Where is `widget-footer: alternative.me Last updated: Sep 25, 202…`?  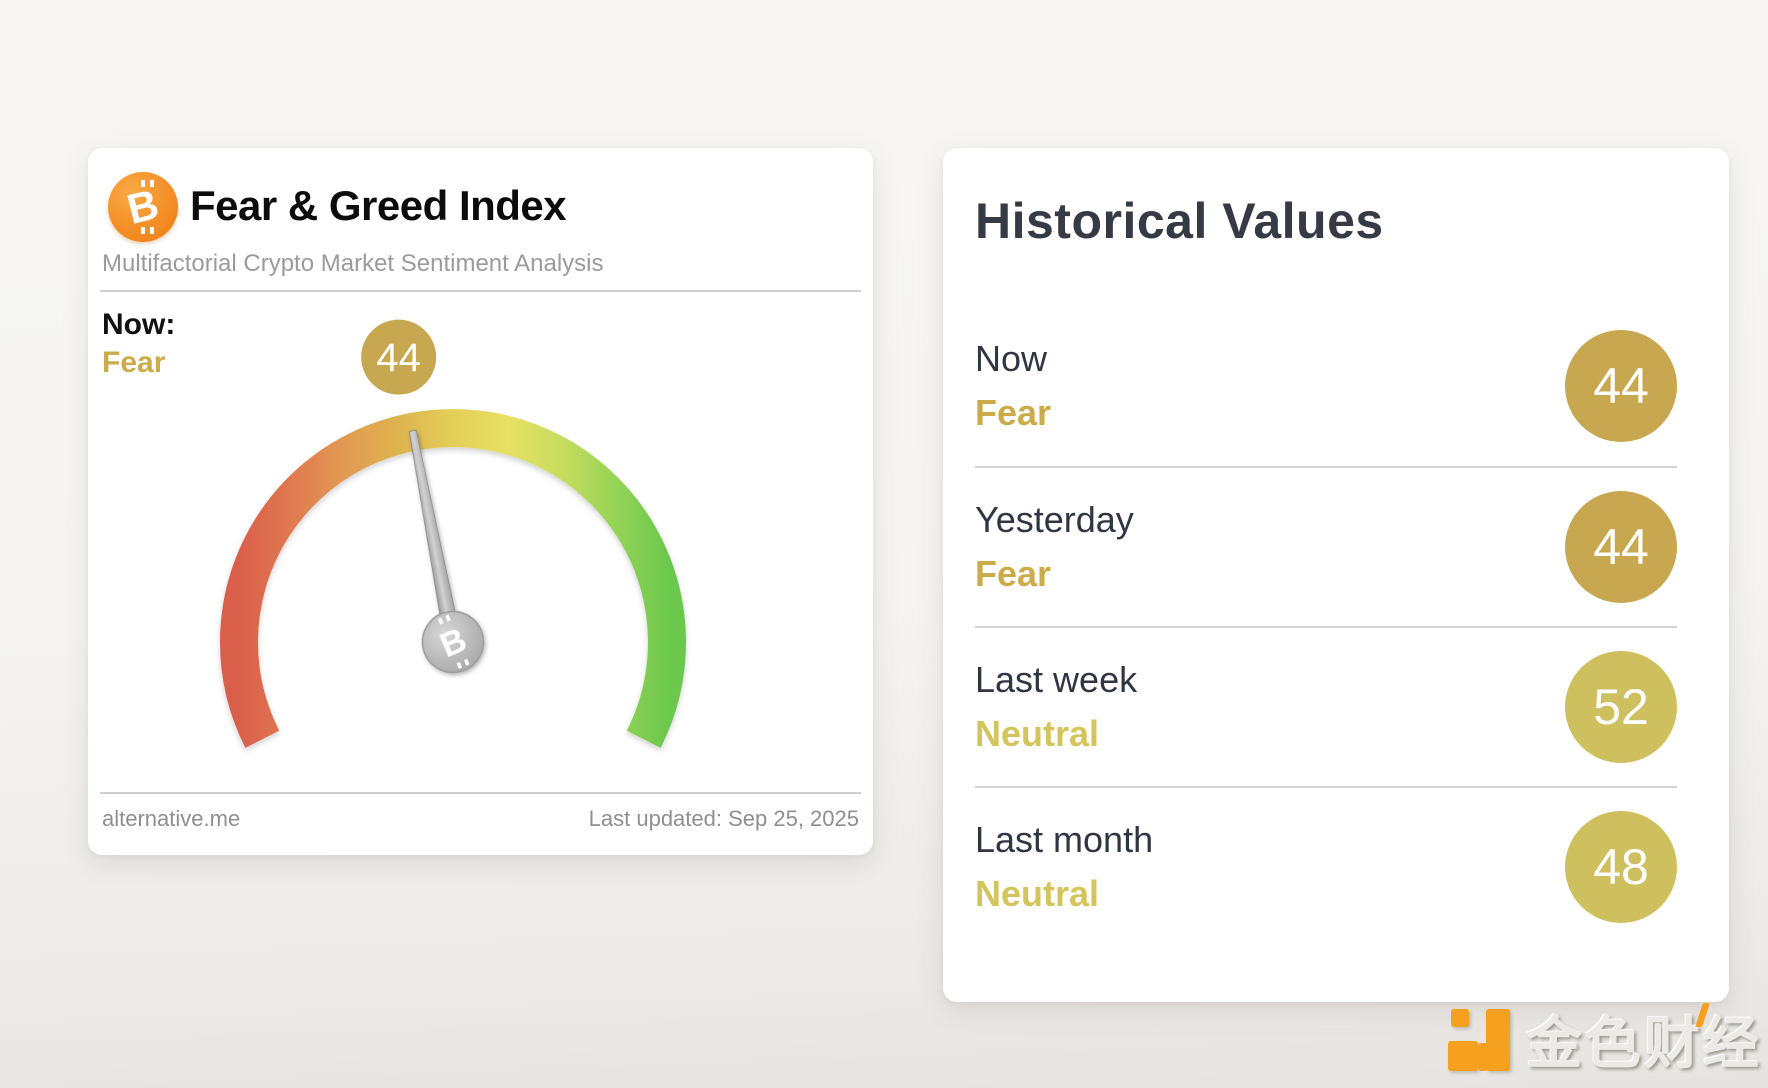 widget-footer: alternative.me Last updated: Sep 25, 202… is located at coordinates (480, 819).